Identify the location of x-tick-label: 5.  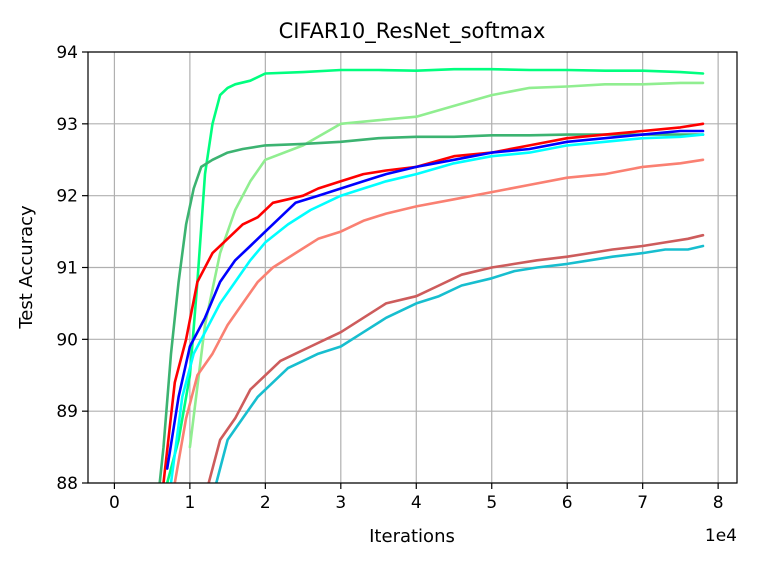
(491, 503).